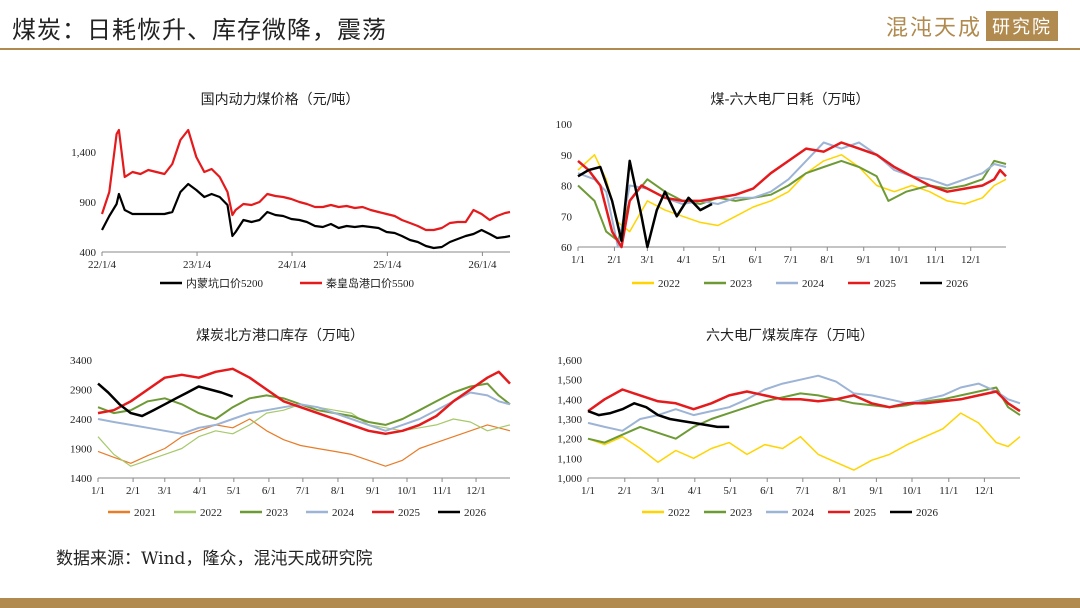  Describe the element at coordinates (567, 248) in the screenshot. I see `y-tick-label: 60` at that location.